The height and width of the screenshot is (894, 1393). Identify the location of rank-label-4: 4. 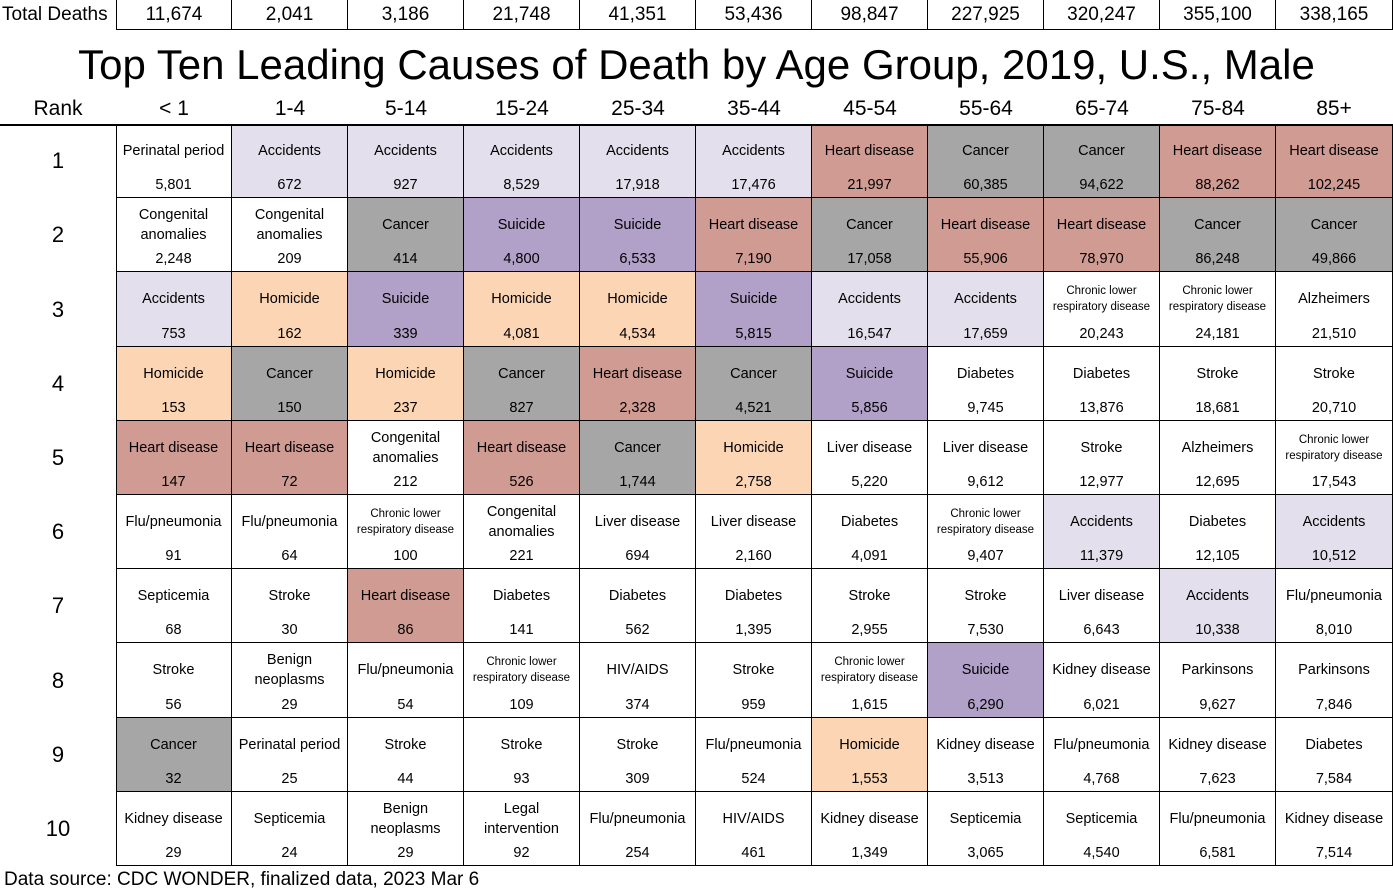
(58, 383).